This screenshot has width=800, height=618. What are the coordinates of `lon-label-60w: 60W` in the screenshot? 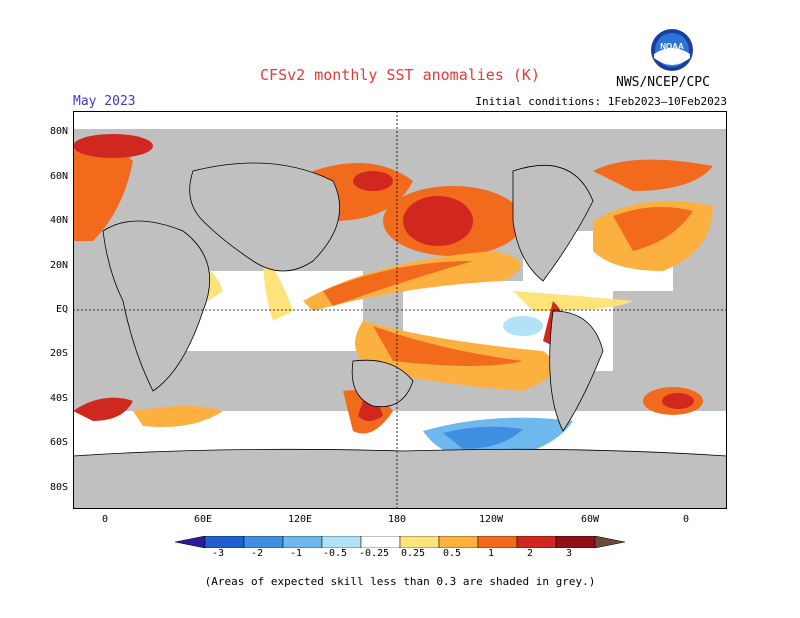 It's located at (590, 519).